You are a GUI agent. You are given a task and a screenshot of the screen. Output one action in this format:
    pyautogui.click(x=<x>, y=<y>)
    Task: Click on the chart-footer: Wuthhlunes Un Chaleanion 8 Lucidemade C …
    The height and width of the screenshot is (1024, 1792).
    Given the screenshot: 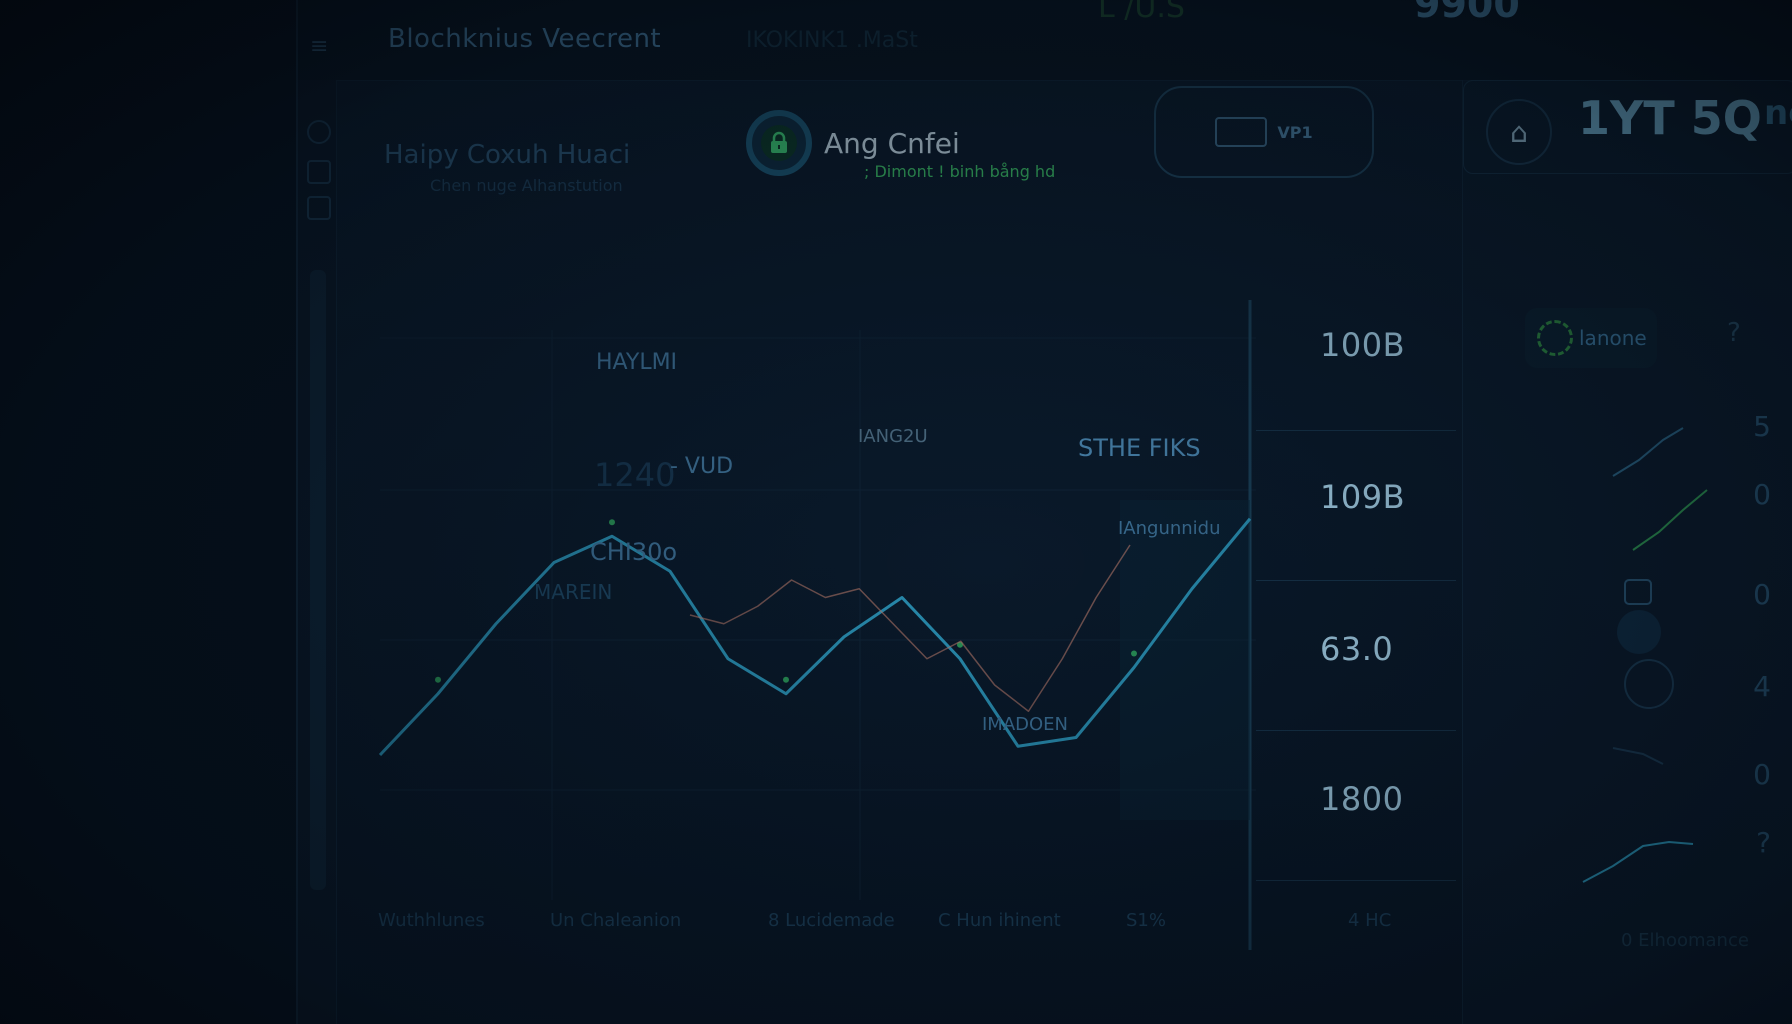 What is the action you would take?
    pyautogui.click(x=928, y=925)
    